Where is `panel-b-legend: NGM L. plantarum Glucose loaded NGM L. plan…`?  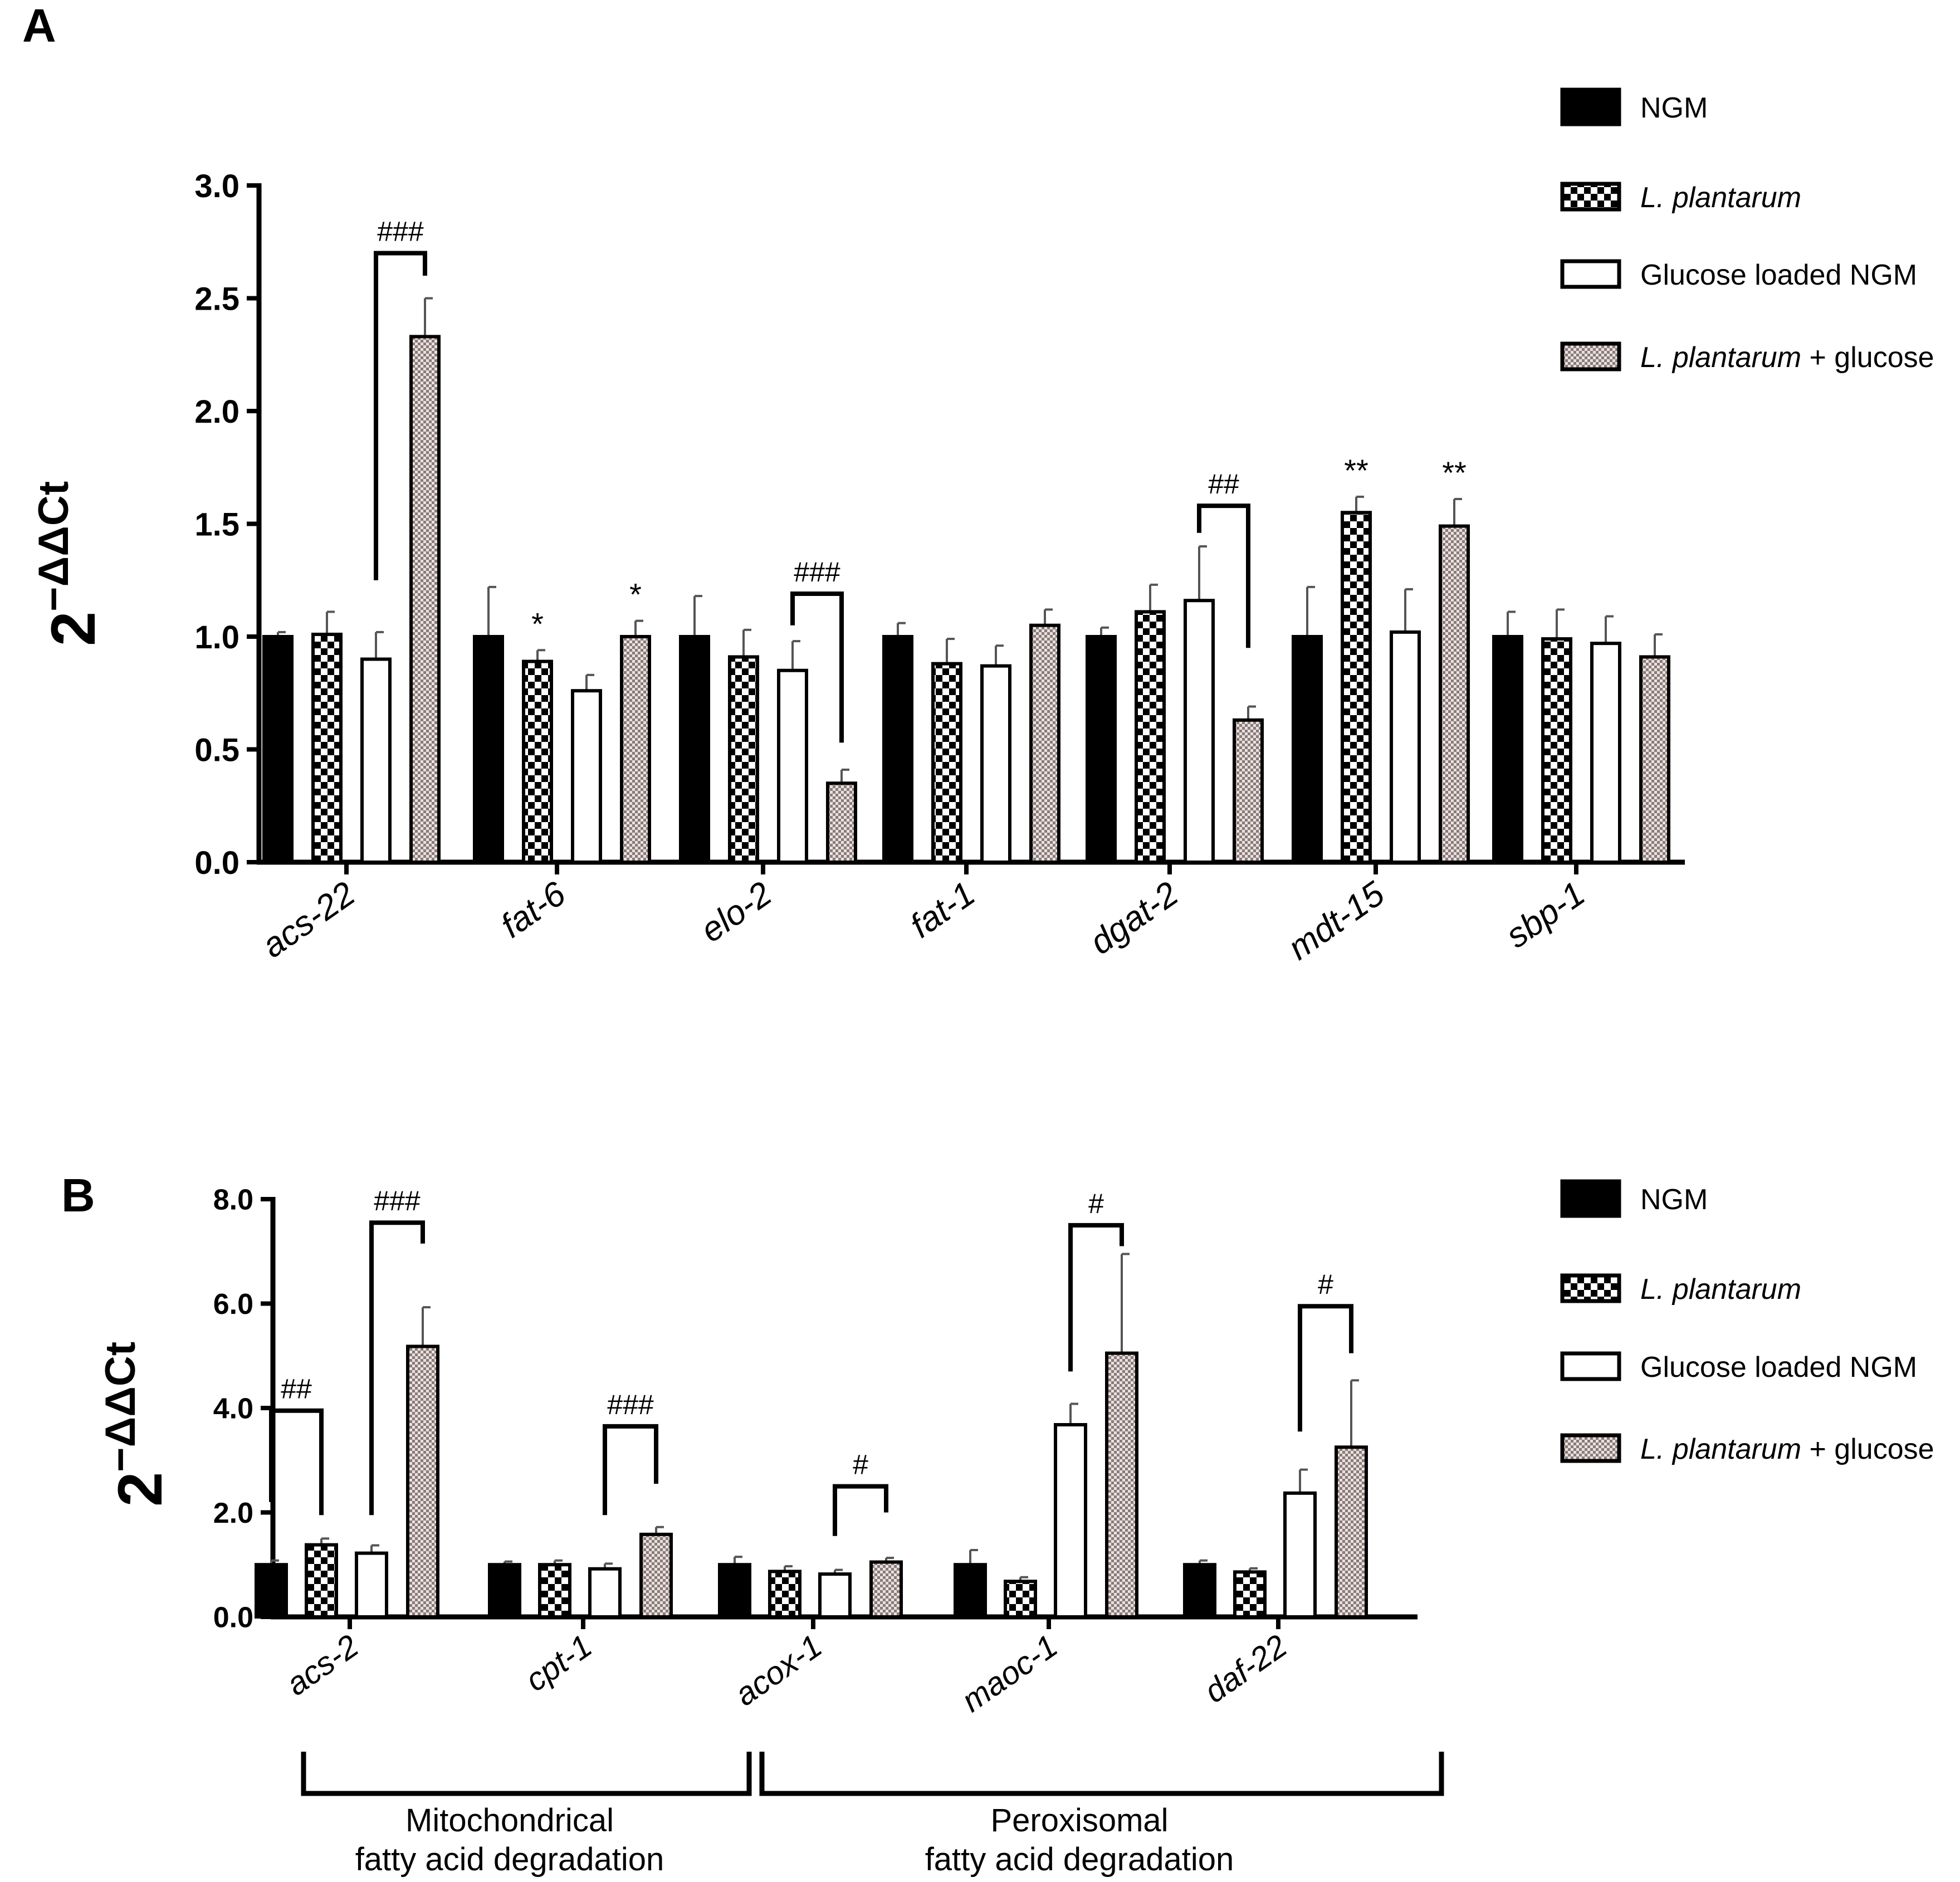 panel-b-legend: NGM L. plantarum Glucose loaded NGM L. plan… is located at coordinates (1747, 1322).